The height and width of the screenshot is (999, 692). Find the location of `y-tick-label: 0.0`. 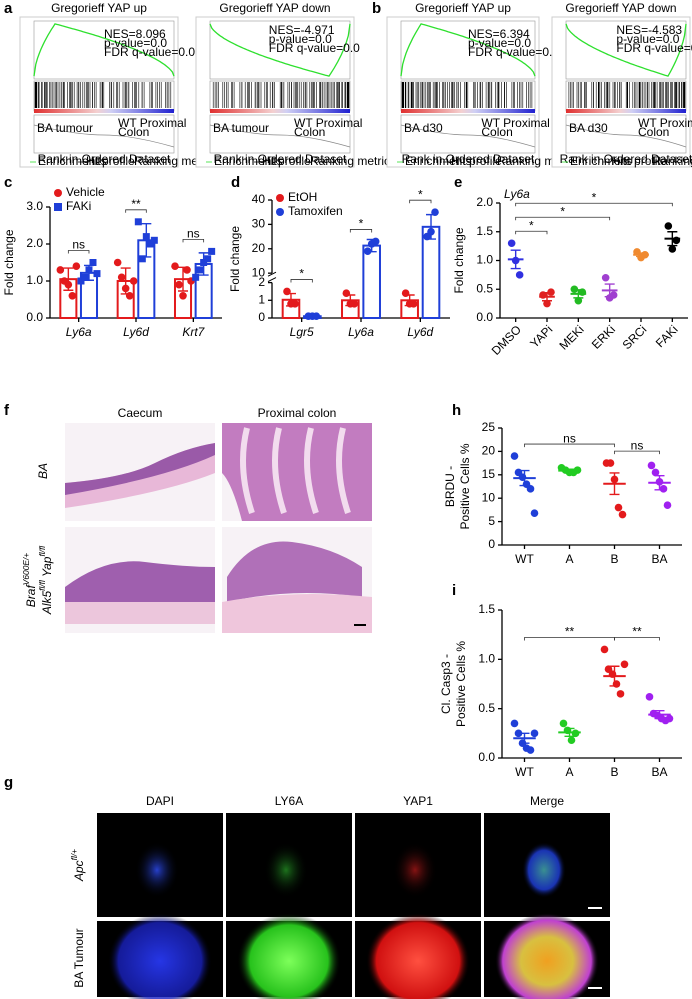

y-tick-label: 0.0 is located at coordinates (486, 757).